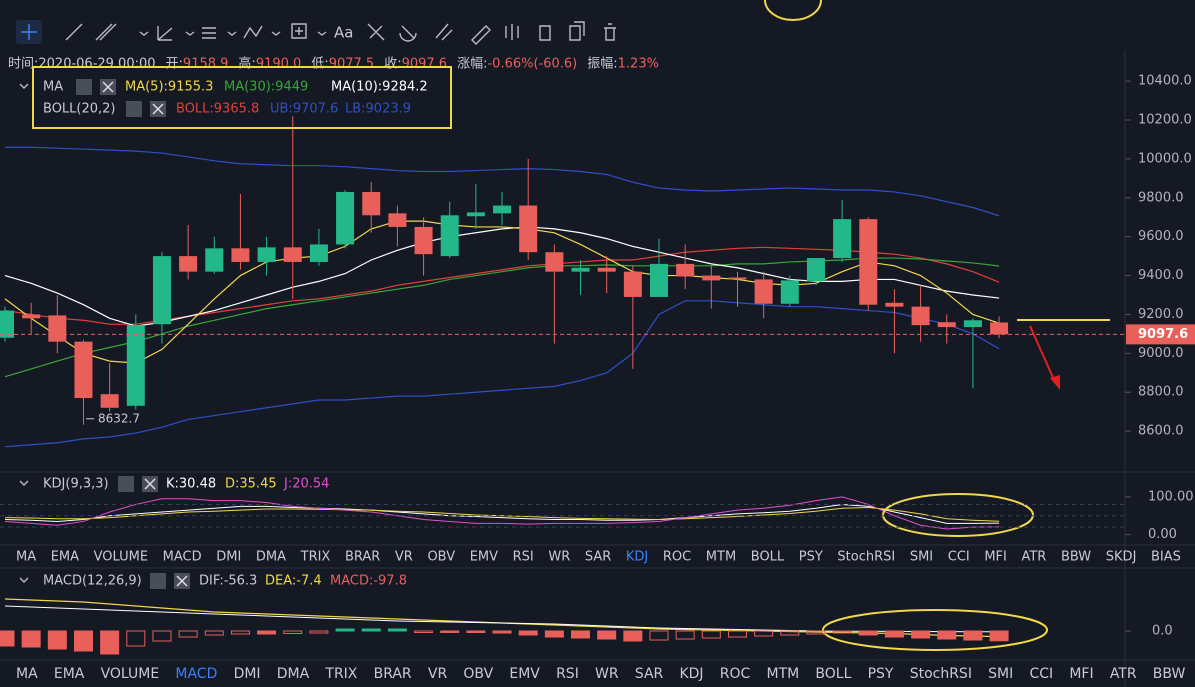 Image resolution: width=1195 pixels, height=687 pixels. I want to click on legend-boll: BOLL(20,2), so click(79, 109).